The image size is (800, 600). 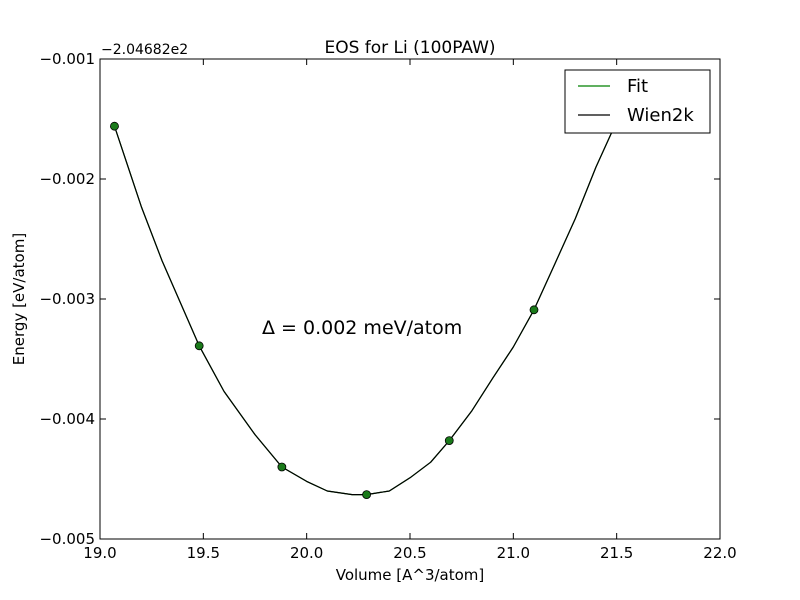 What do you see at coordinates (637, 86) in the screenshot?
I see `legend-label-fit: Fit` at bounding box center [637, 86].